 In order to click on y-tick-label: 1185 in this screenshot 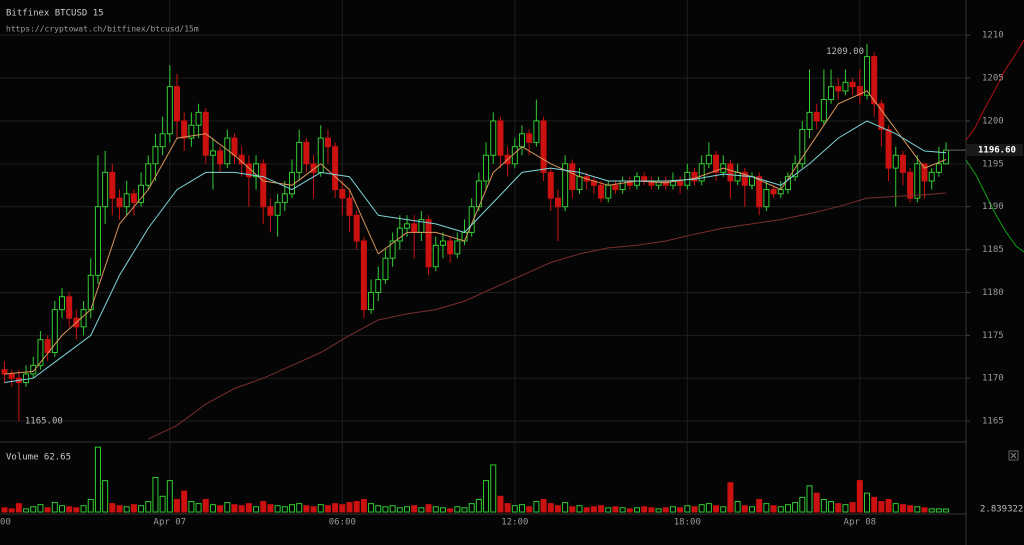, I will do `click(993, 250)`.